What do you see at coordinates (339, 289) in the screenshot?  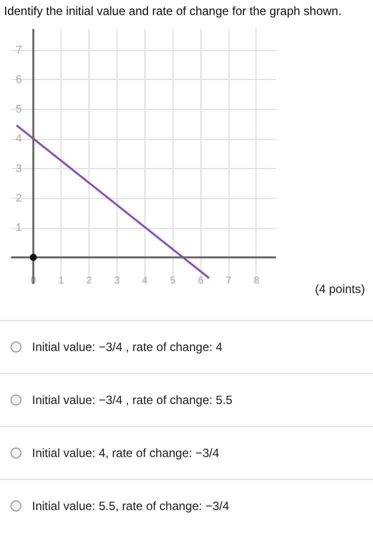 I see `text: (4 points)` at bounding box center [339, 289].